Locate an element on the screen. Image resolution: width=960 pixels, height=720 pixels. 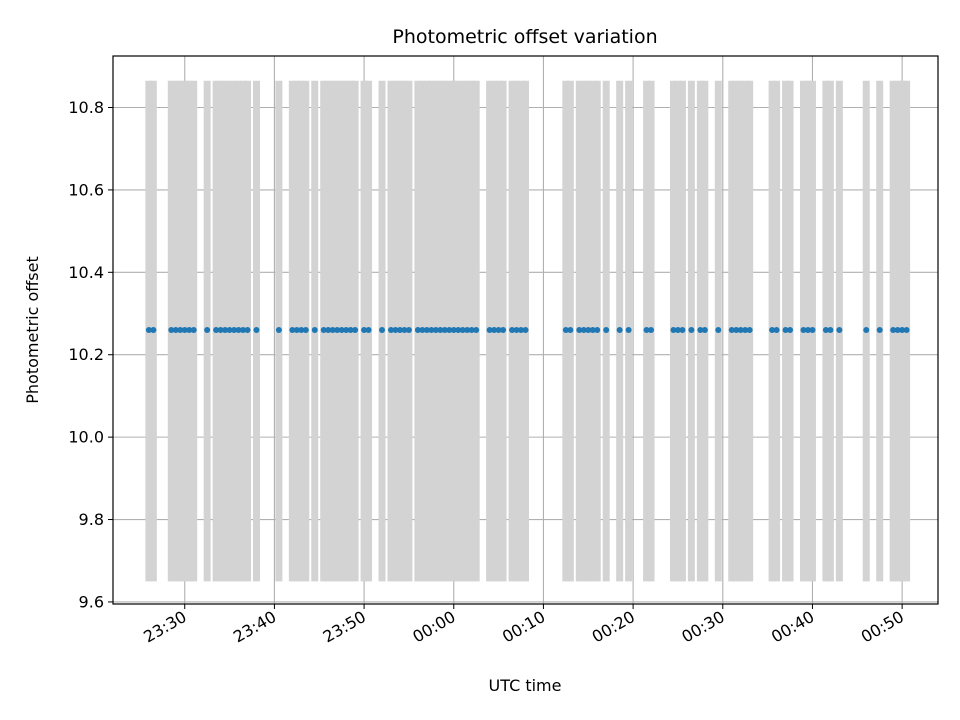
x-tick-label: 23:50 is located at coordinates (344, 627).